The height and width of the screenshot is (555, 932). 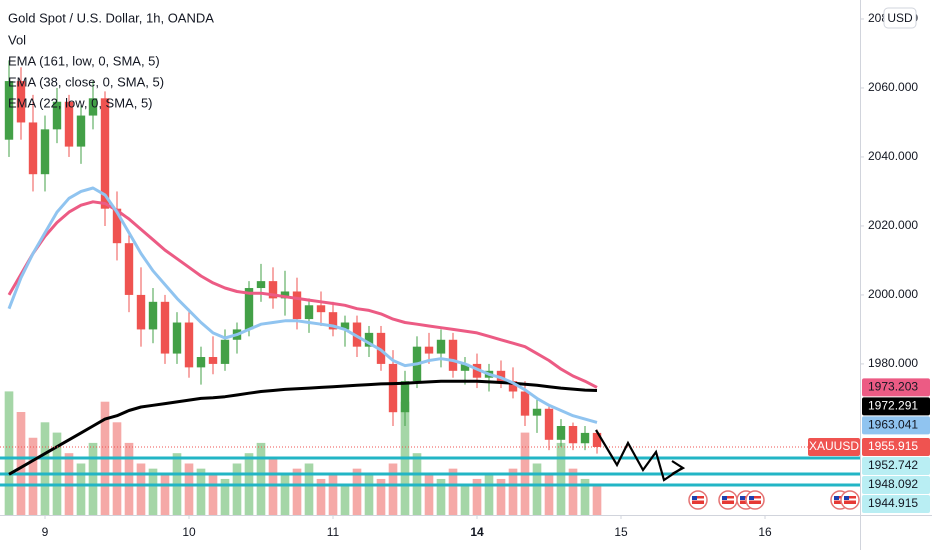 I want to click on ema-line, so click(x=303, y=427).